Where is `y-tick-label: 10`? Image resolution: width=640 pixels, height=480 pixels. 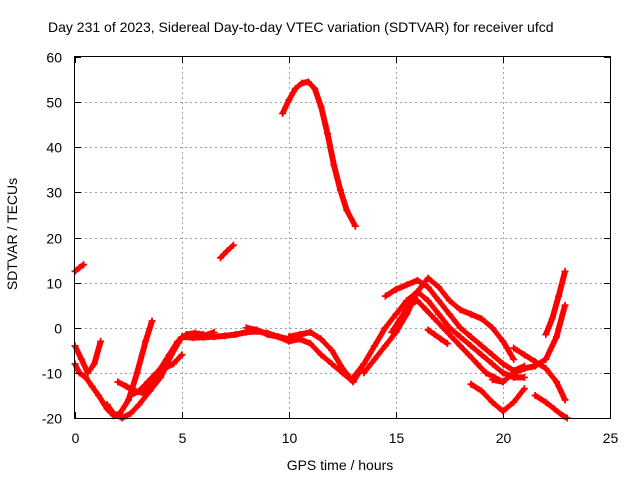
y-tick-label: 10 is located at coordinates (54, 284).